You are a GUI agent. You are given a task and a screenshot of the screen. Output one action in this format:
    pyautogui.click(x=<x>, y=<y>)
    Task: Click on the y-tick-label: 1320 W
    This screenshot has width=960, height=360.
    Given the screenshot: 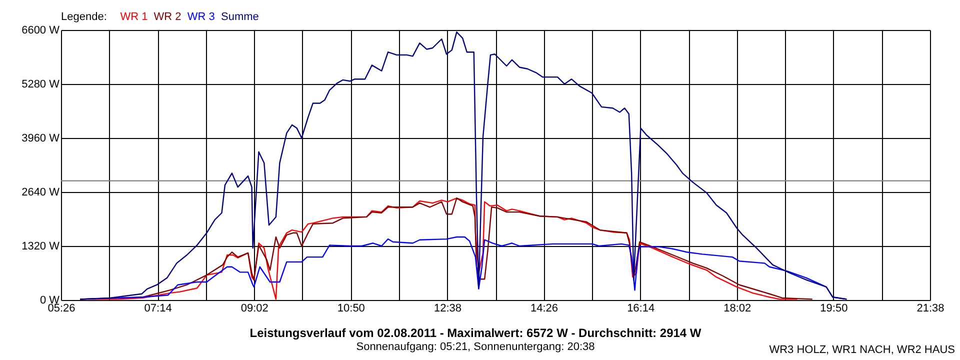 What is the action you would take?
    pyautogui.click(x=41, y=246)
    